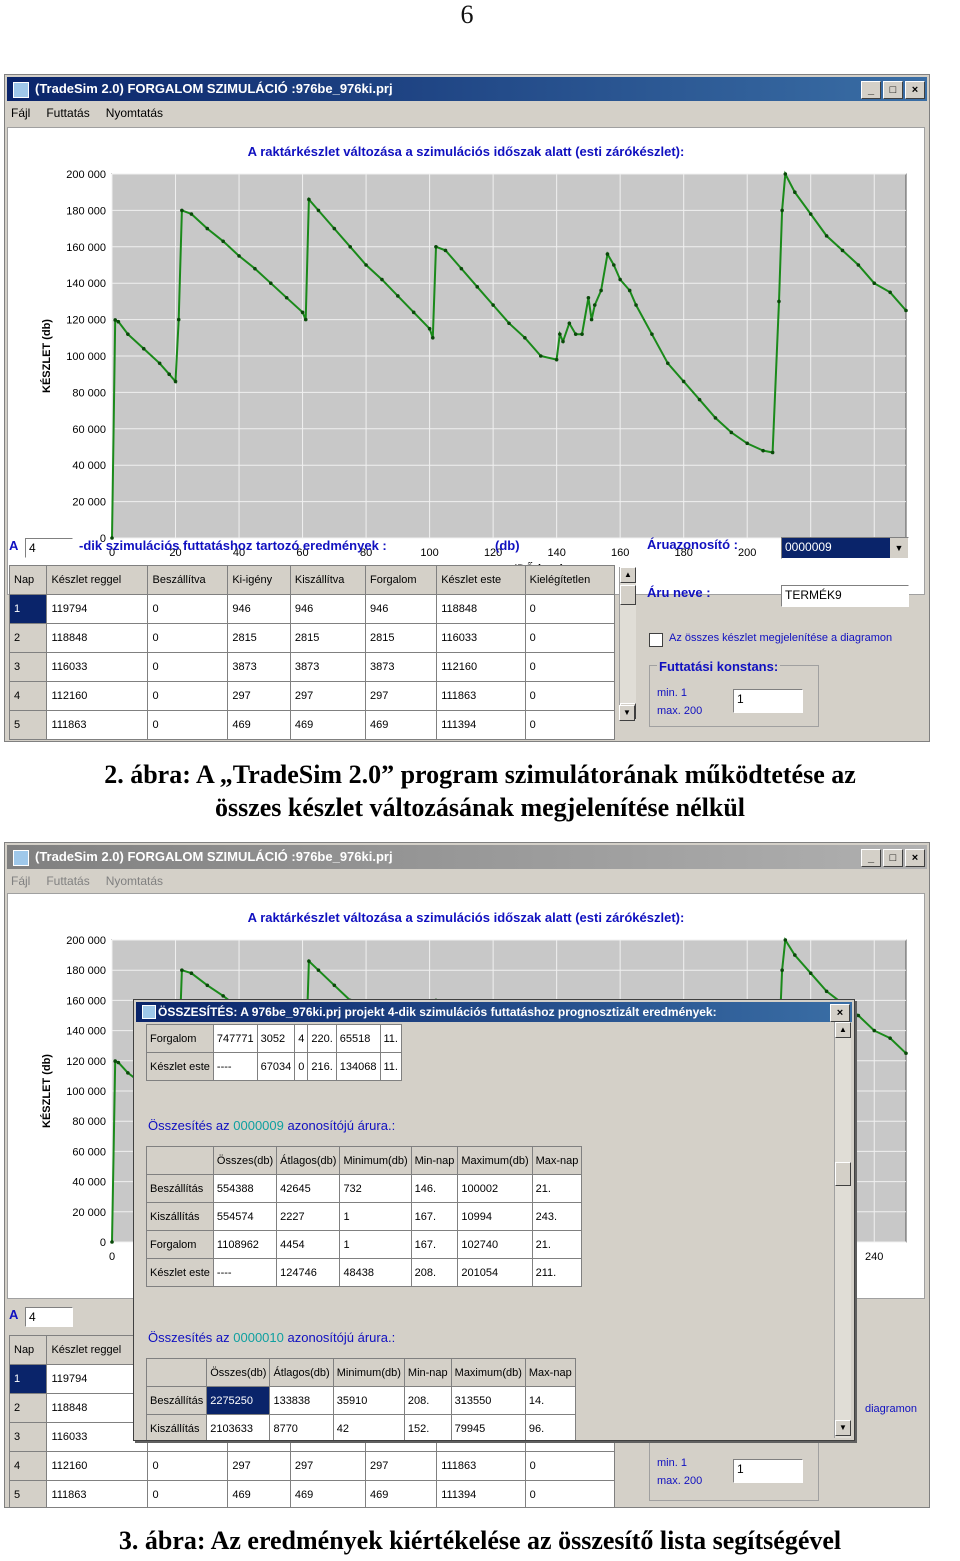 Image resolution: width=960 pixels, height=1561 pixels. I want to click on results-scrollbar: ▲ ▼, so click(627, 643).